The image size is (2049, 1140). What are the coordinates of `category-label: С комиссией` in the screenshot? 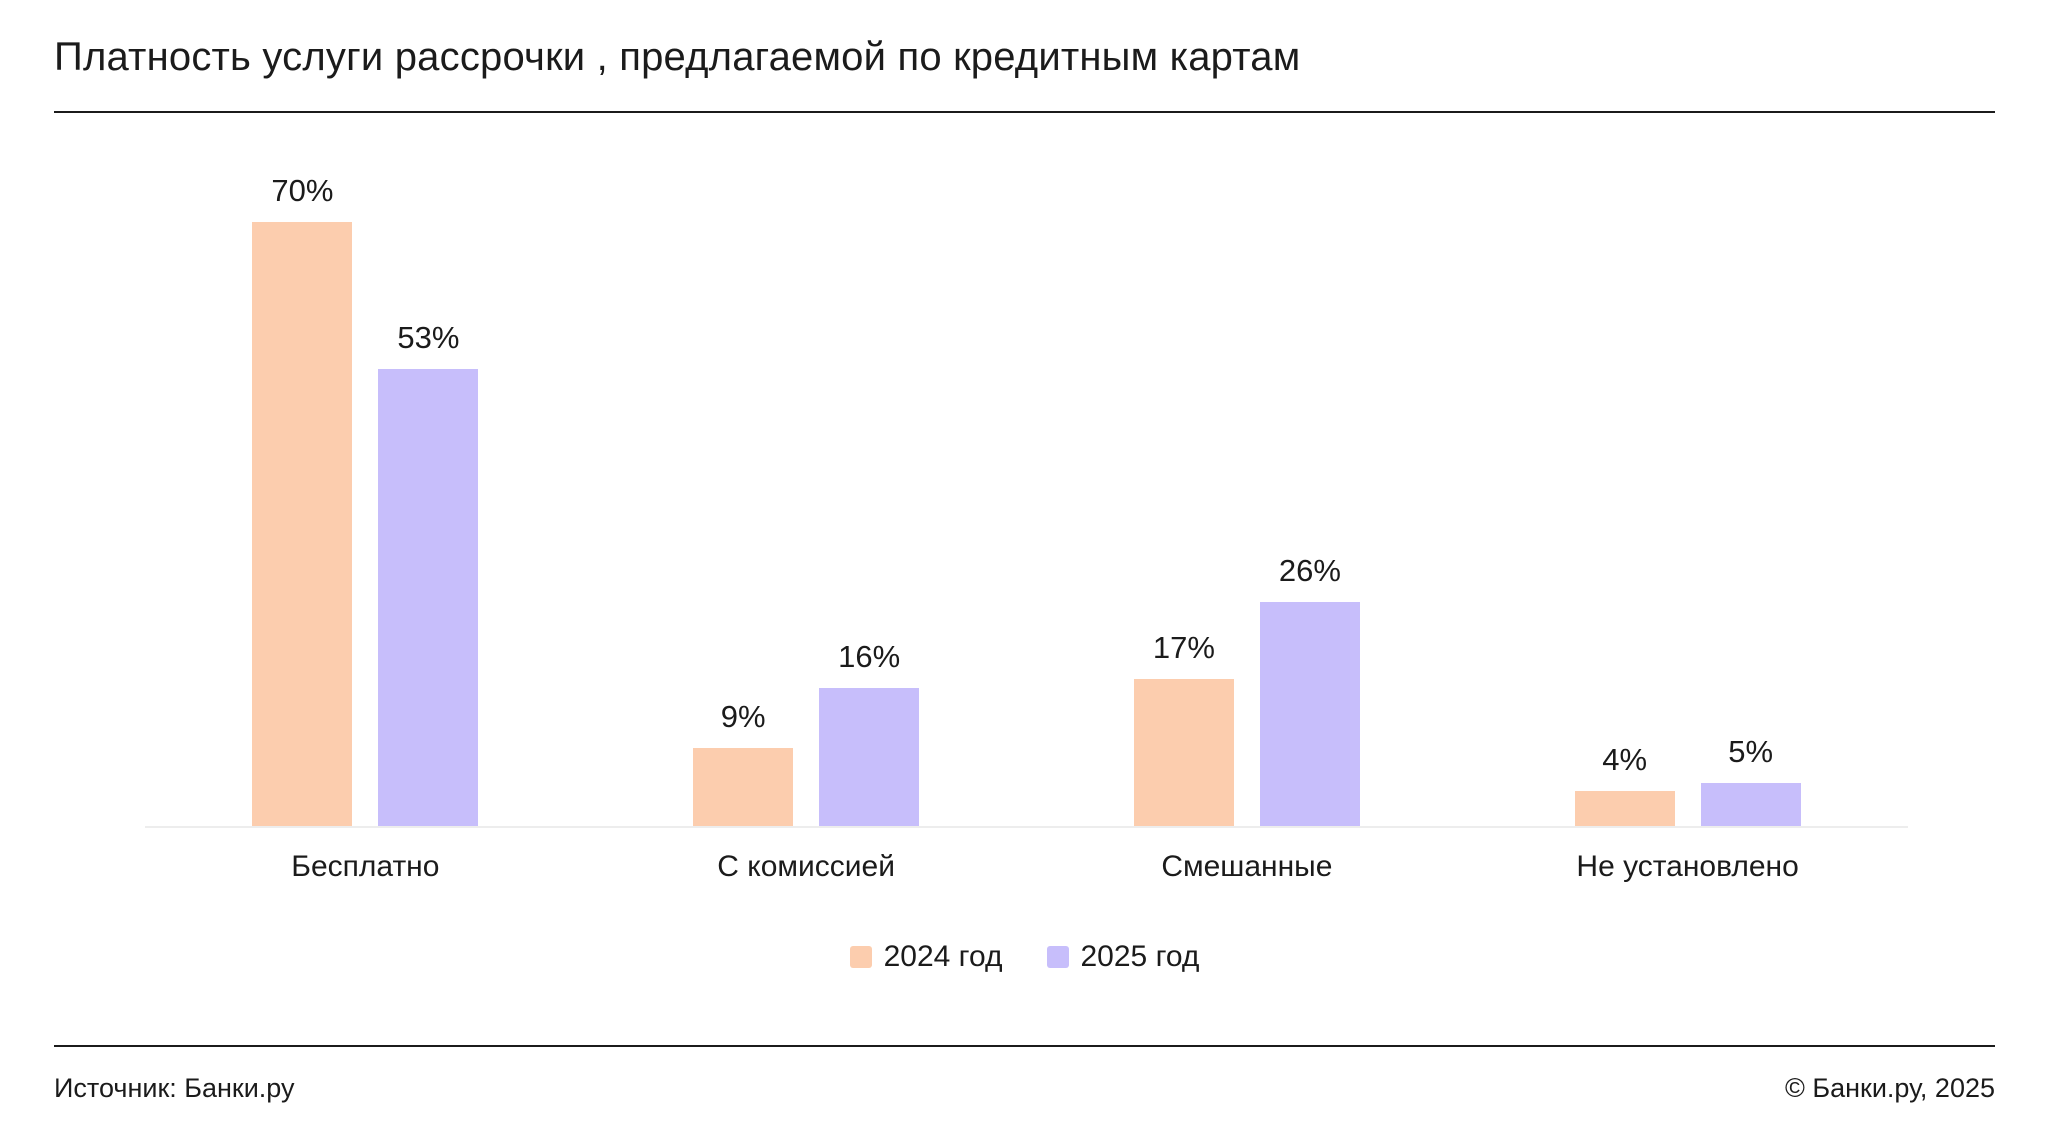 It's located at (806, 866).